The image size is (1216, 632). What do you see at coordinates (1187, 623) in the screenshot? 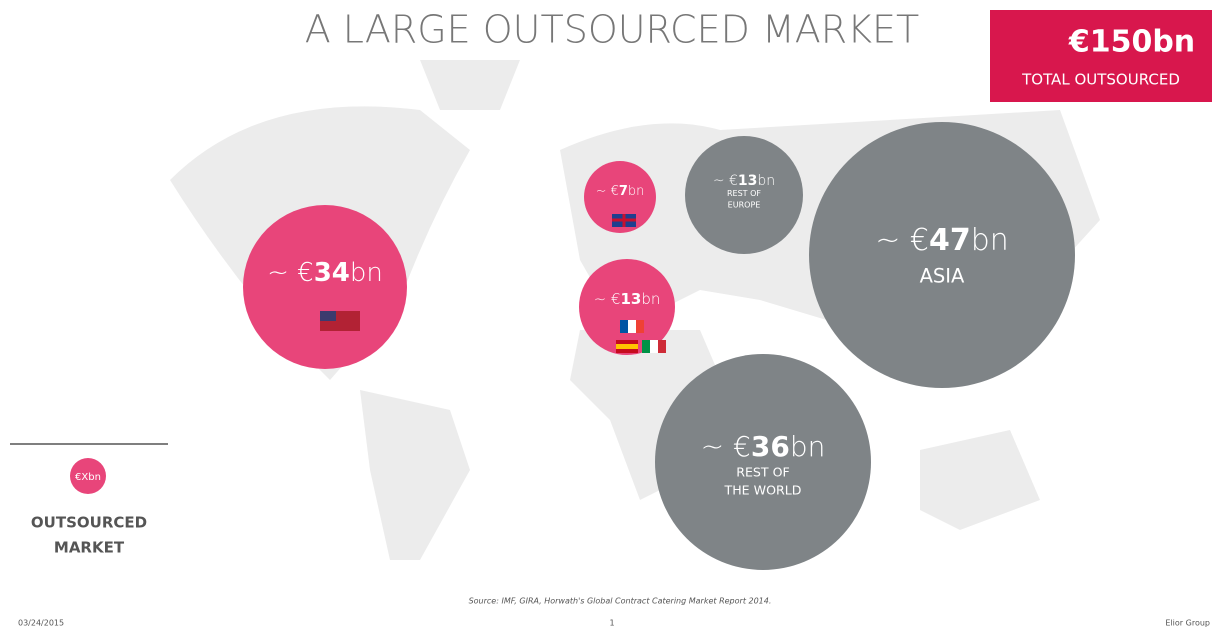
I see `company: Elior Group` at bounding box center [1187, 623].